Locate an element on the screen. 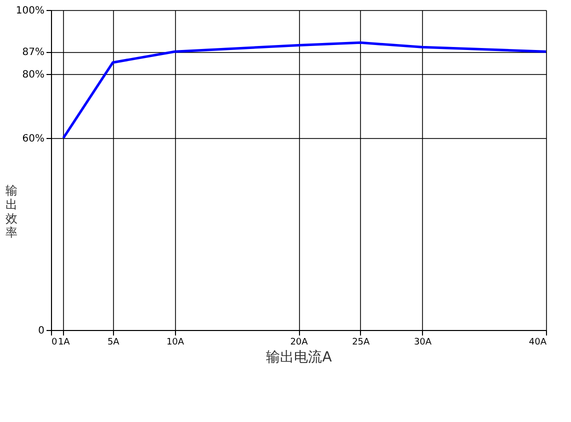 The height and width of the screenshot is (422, 571). x-tick-label: 40A is located at coordinates (538, 343).